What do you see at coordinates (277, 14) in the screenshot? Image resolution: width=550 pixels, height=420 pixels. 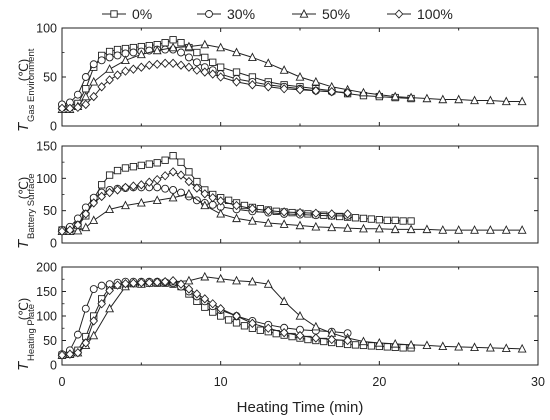 I see `legend: 0% 30% 50% 100%` at bounding box center [277, 14].